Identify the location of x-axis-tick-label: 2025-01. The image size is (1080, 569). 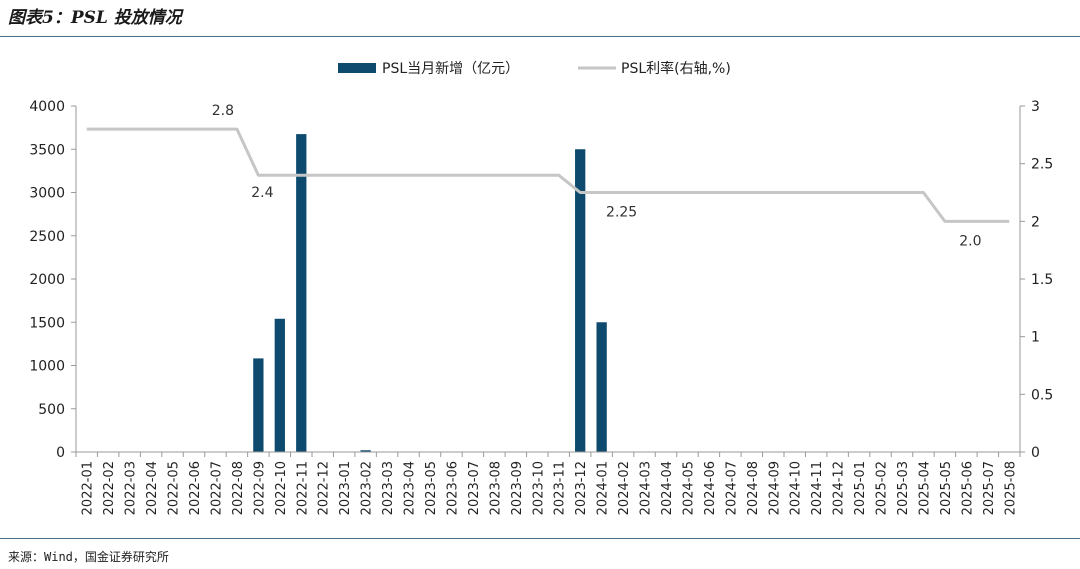
(860, 488).